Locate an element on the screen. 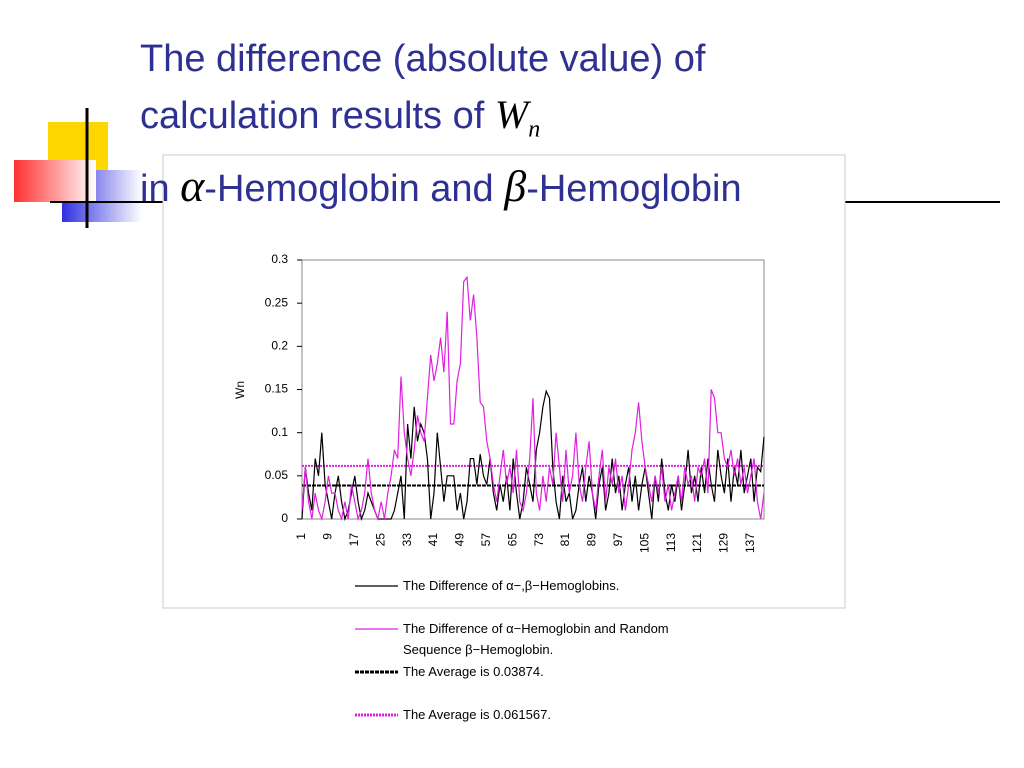  x-tick-label: 113 is located at coordinates (671, 542).